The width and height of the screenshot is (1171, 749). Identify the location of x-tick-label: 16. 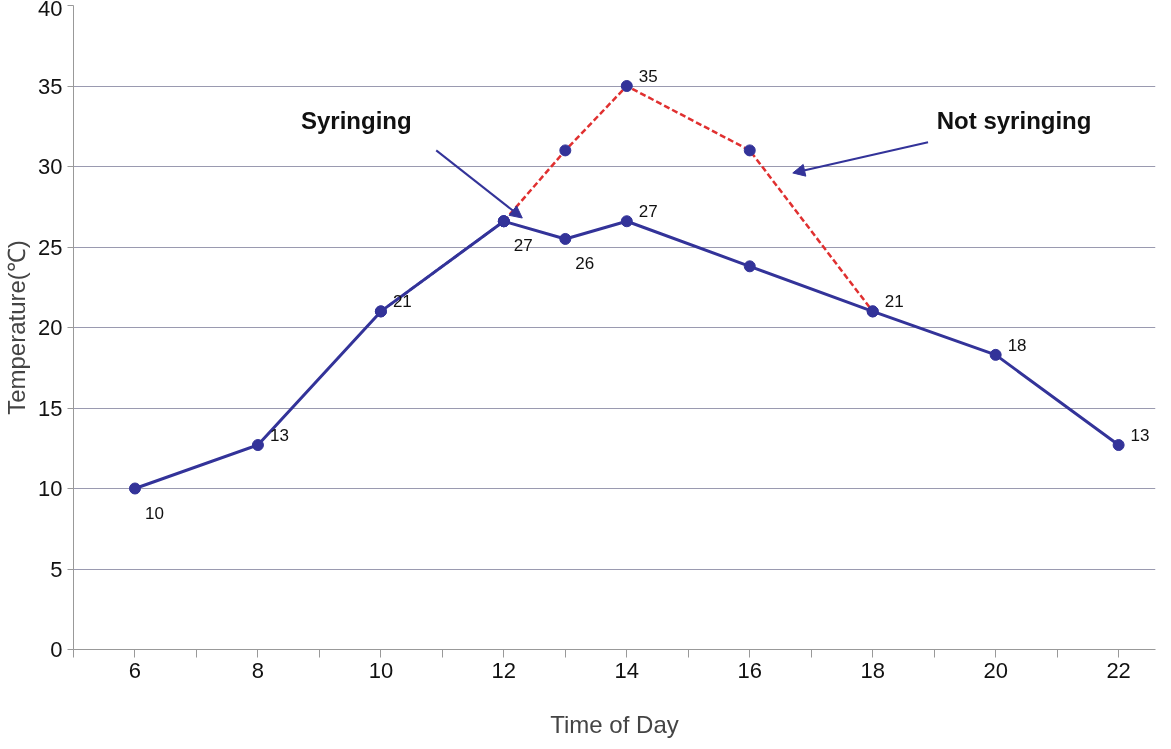
(749, 670).